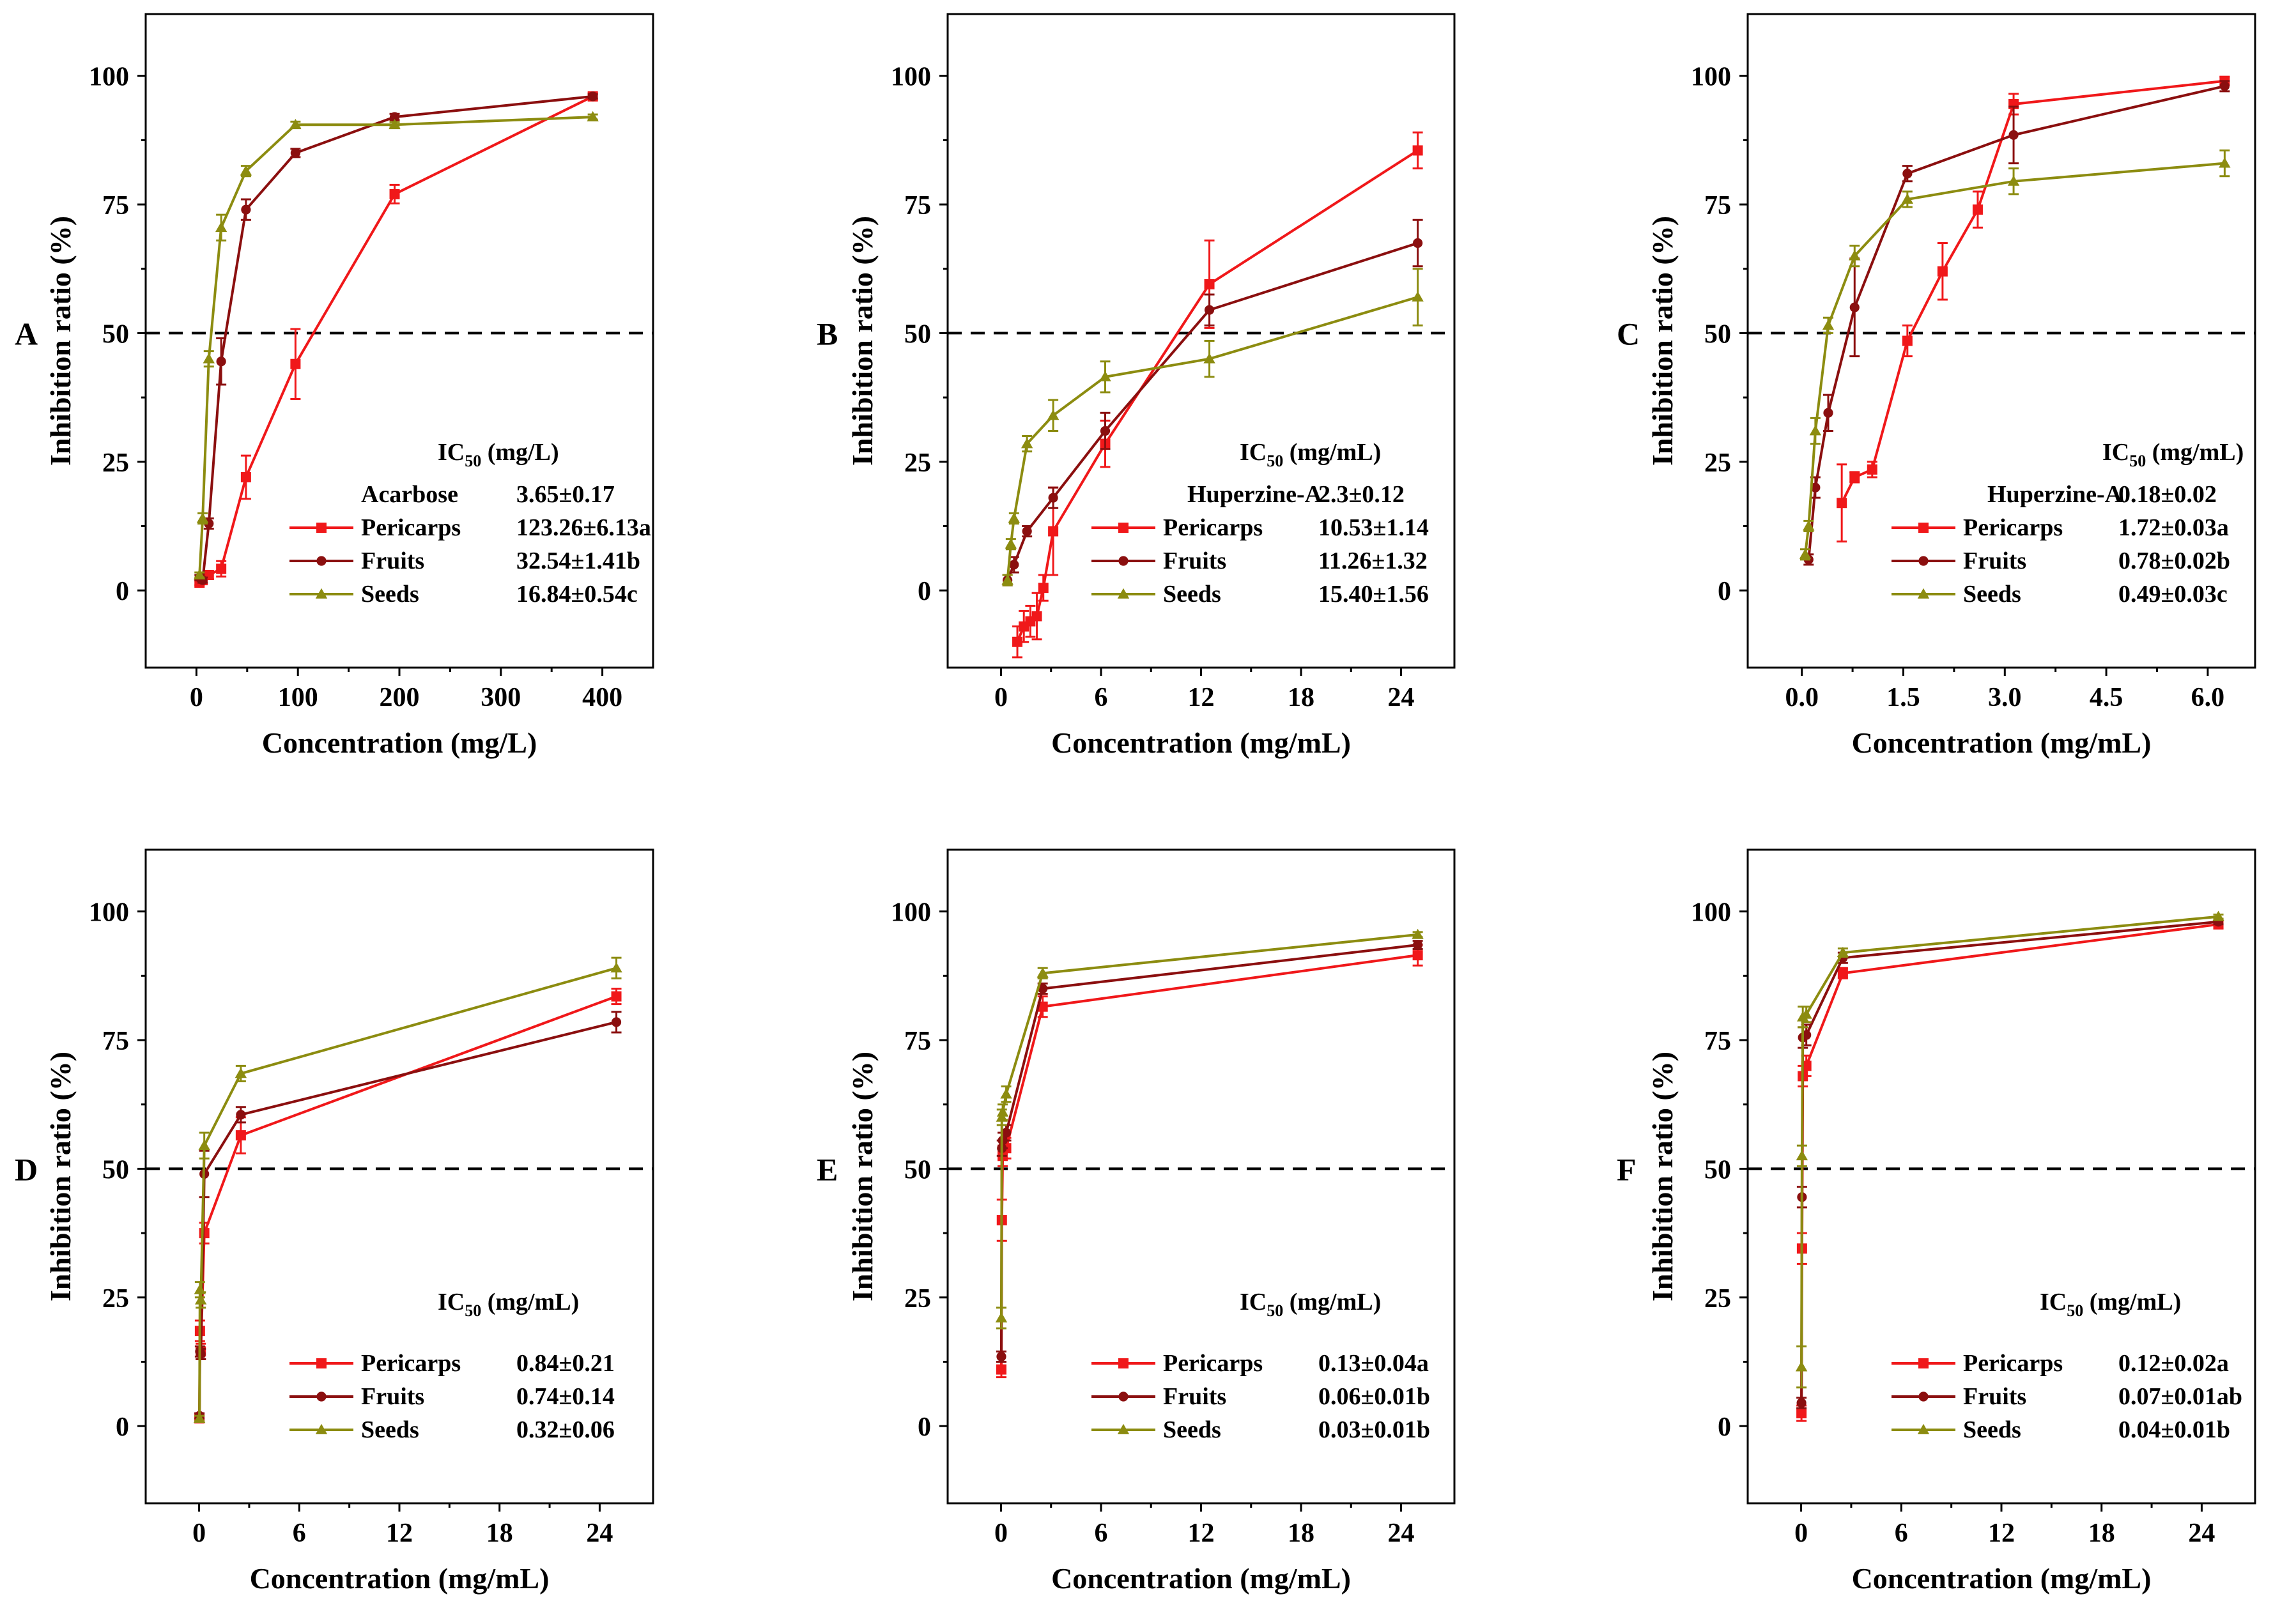 The image size is (2296, 1617). I want to click on x-tick-label: 200, so click(400, 698).